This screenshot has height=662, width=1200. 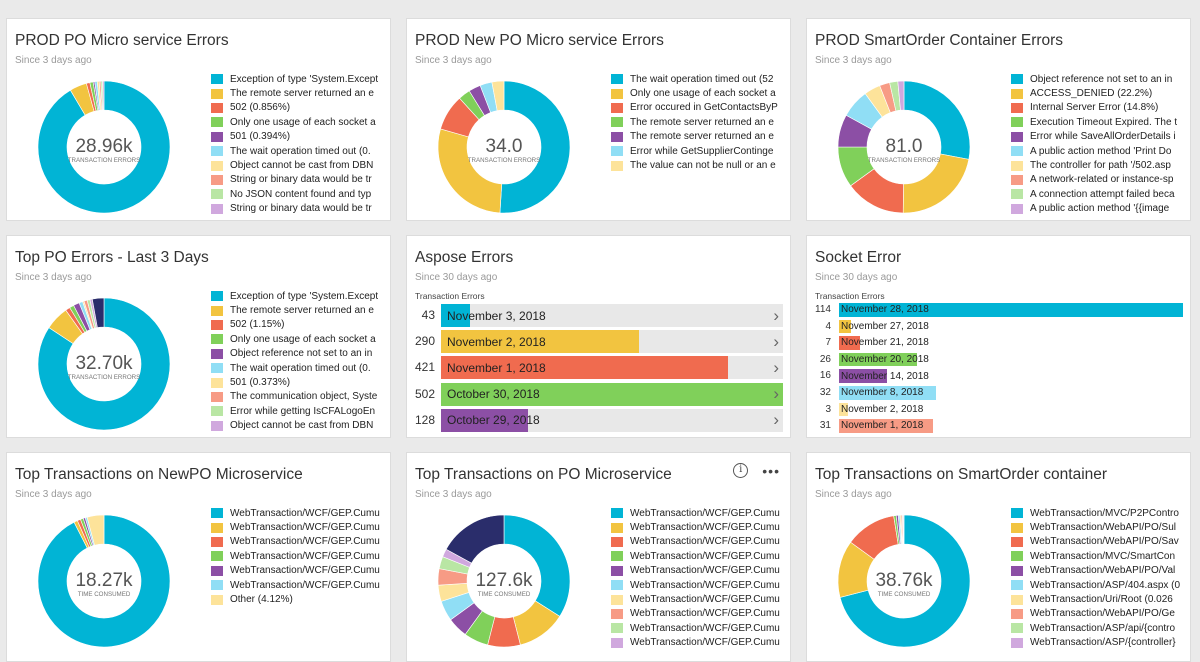 I want to click on legend-item: A public action method 'Print Do, so click(x=1096, y=151).